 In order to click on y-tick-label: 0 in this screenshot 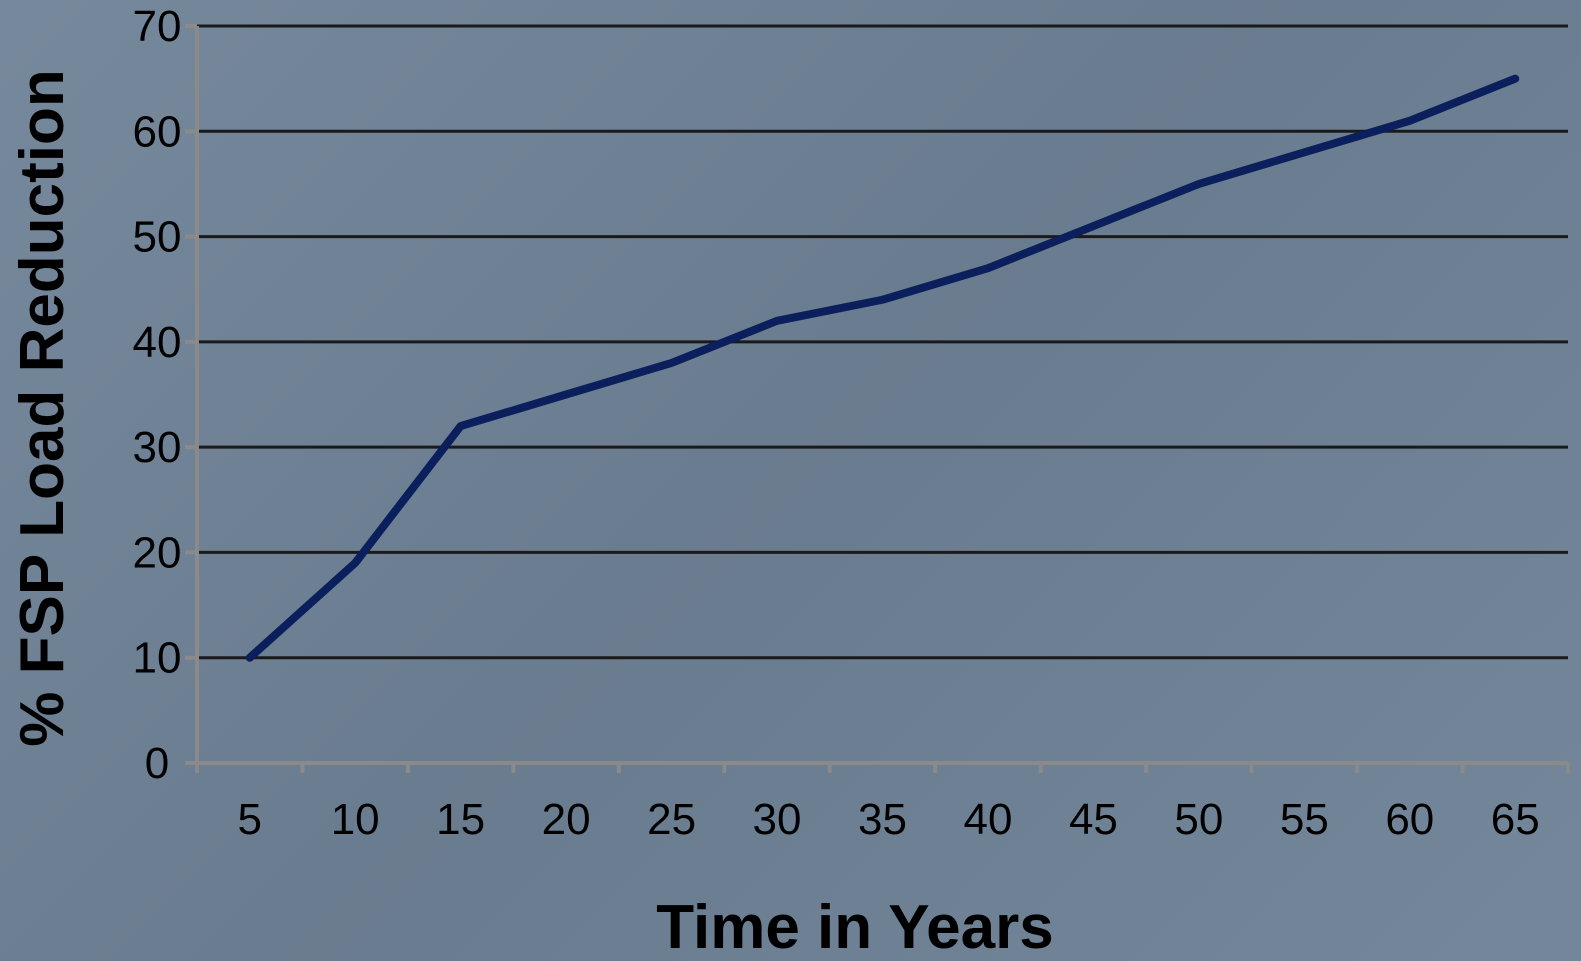, I will do `click(157, 763)`.